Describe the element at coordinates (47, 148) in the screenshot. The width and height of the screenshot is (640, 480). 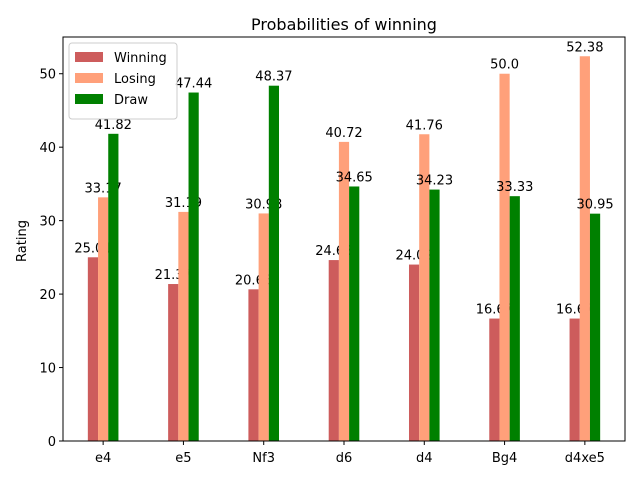
I see `y-tick-label: 40` at that location.